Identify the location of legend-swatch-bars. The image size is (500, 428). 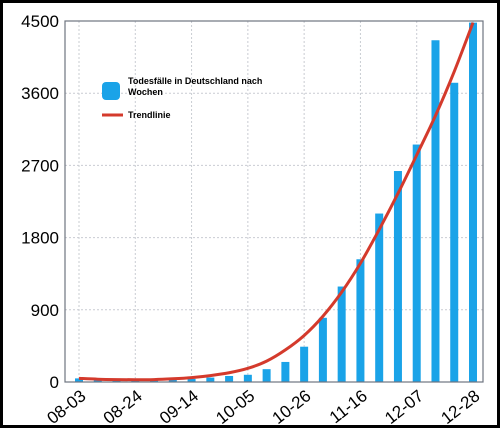
(111, 91).